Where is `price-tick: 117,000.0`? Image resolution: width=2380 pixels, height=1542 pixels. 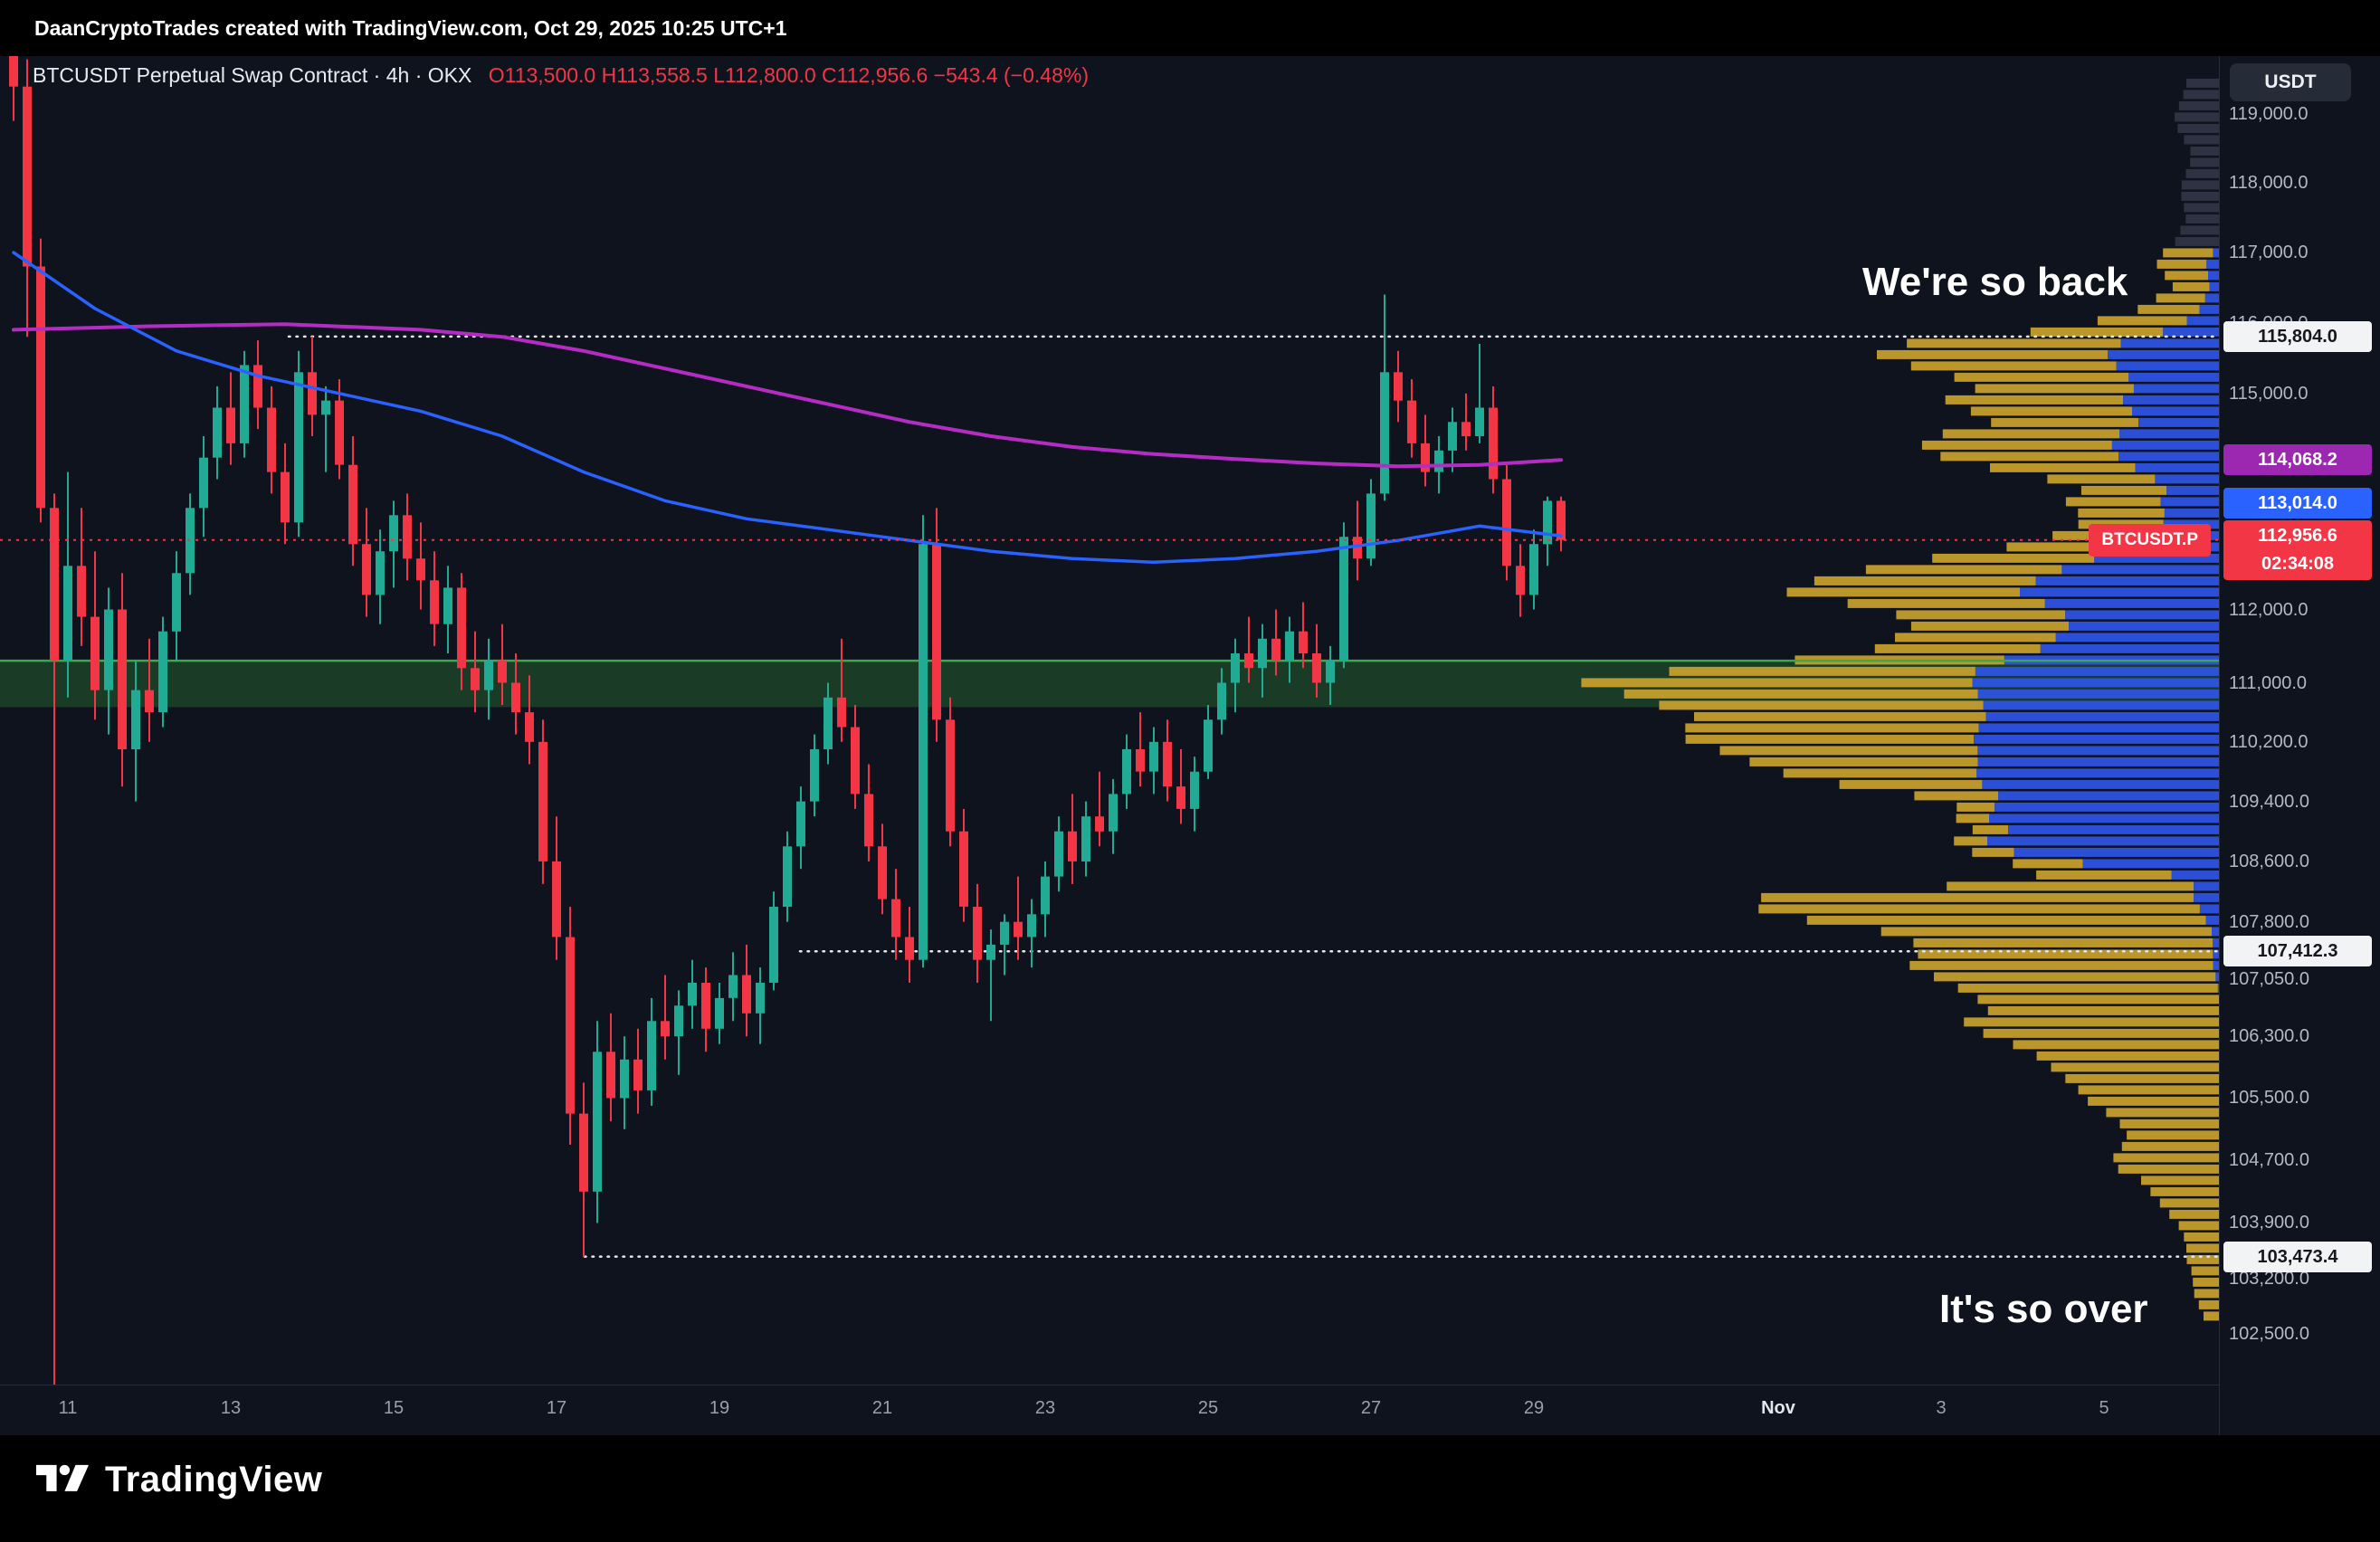
price-tick: 117,000.0 is located at coordinates (2269, 253).